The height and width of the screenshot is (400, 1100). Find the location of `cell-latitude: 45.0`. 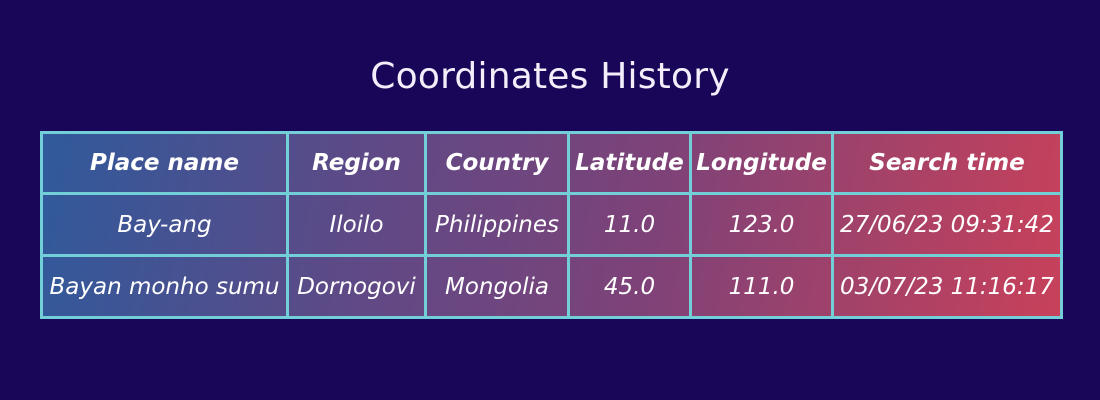

cell-latitude: 45.0 is located at coordinates (629, 286).